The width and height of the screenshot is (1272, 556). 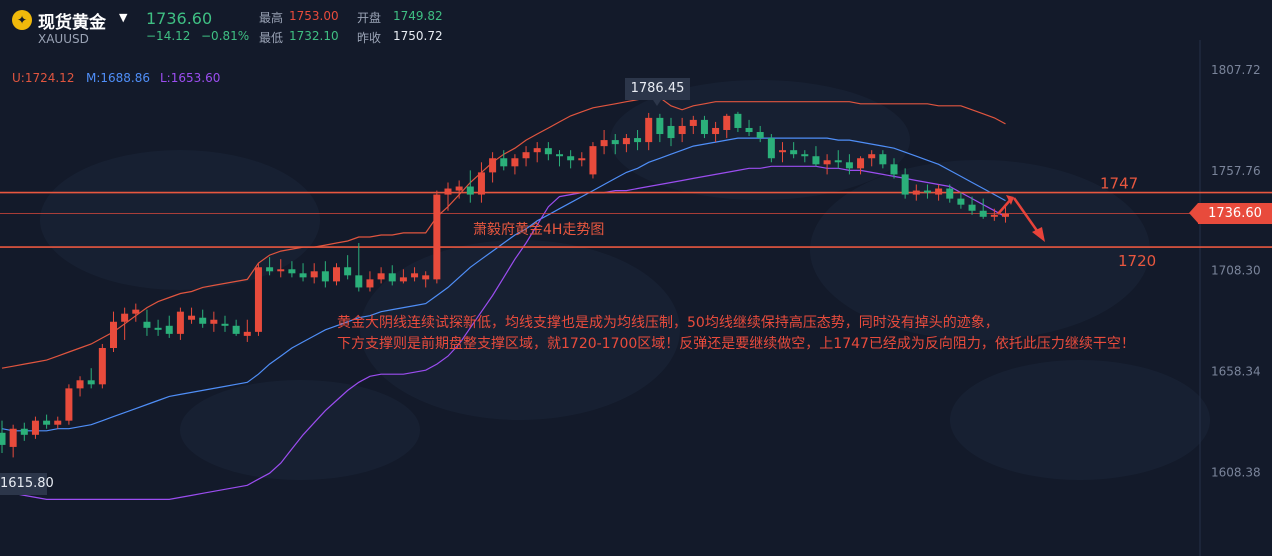 I want to click on last-price: 1736.60, so click(x=179, y=18).